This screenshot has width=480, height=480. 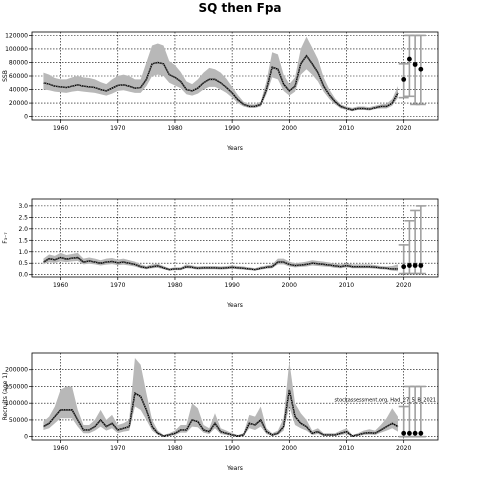 What do you see at coordinates (18, 76) in the screenshot?
I see `y-tick-label: 60000` at bounding box center [18, 76].